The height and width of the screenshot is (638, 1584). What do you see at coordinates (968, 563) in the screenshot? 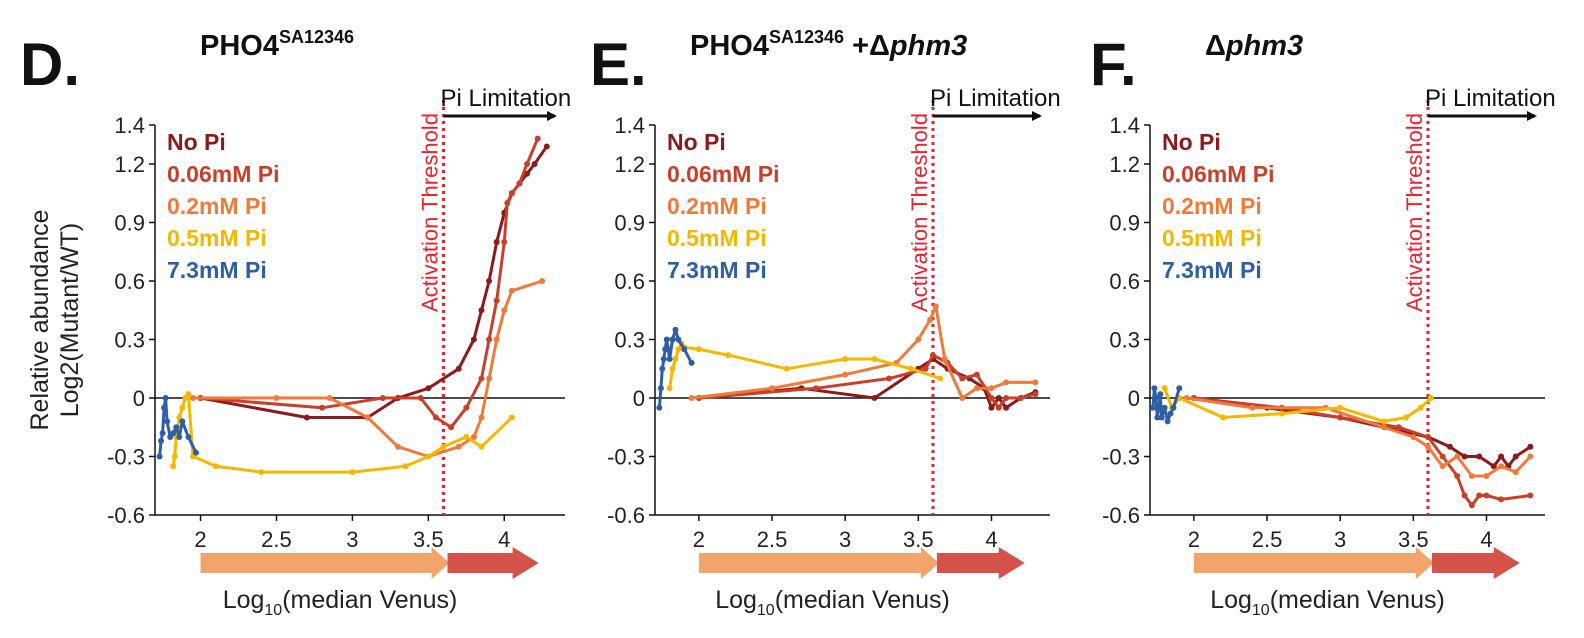
I see `high-signal-bar` at bounding box center [968, 563].